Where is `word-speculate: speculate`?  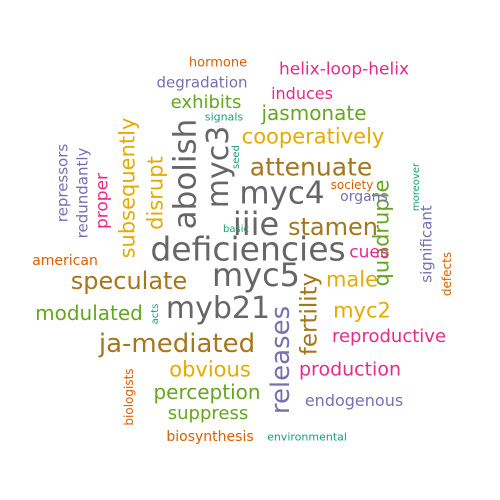 word-speculate: speculate is located at coordinates (129, 281).